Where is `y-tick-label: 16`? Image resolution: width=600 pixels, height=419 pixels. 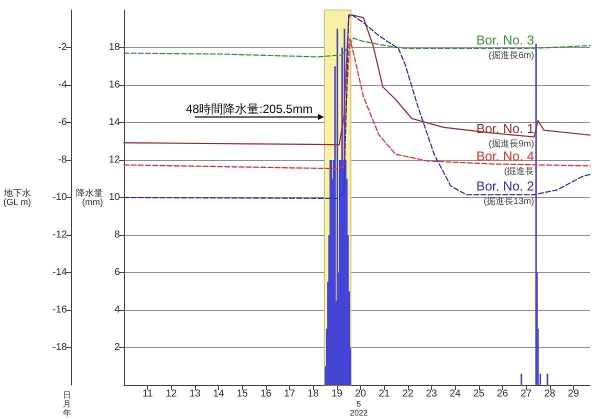 y-tick-label: 16 is located at coordinates (114, 85).